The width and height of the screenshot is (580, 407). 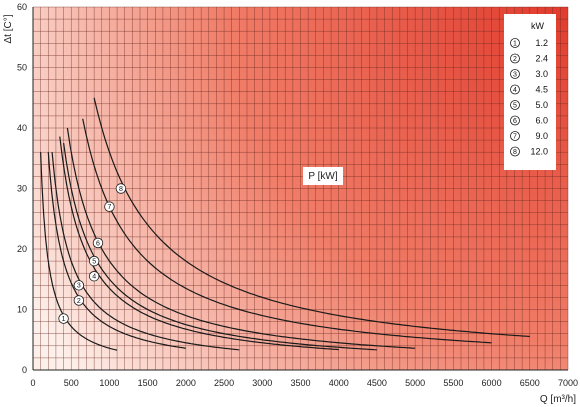 What do you see at coordinates (558, 399) in the screenshot?
I see `x-axis-label: Q [m³/h]` at bounding box center [558, 399].